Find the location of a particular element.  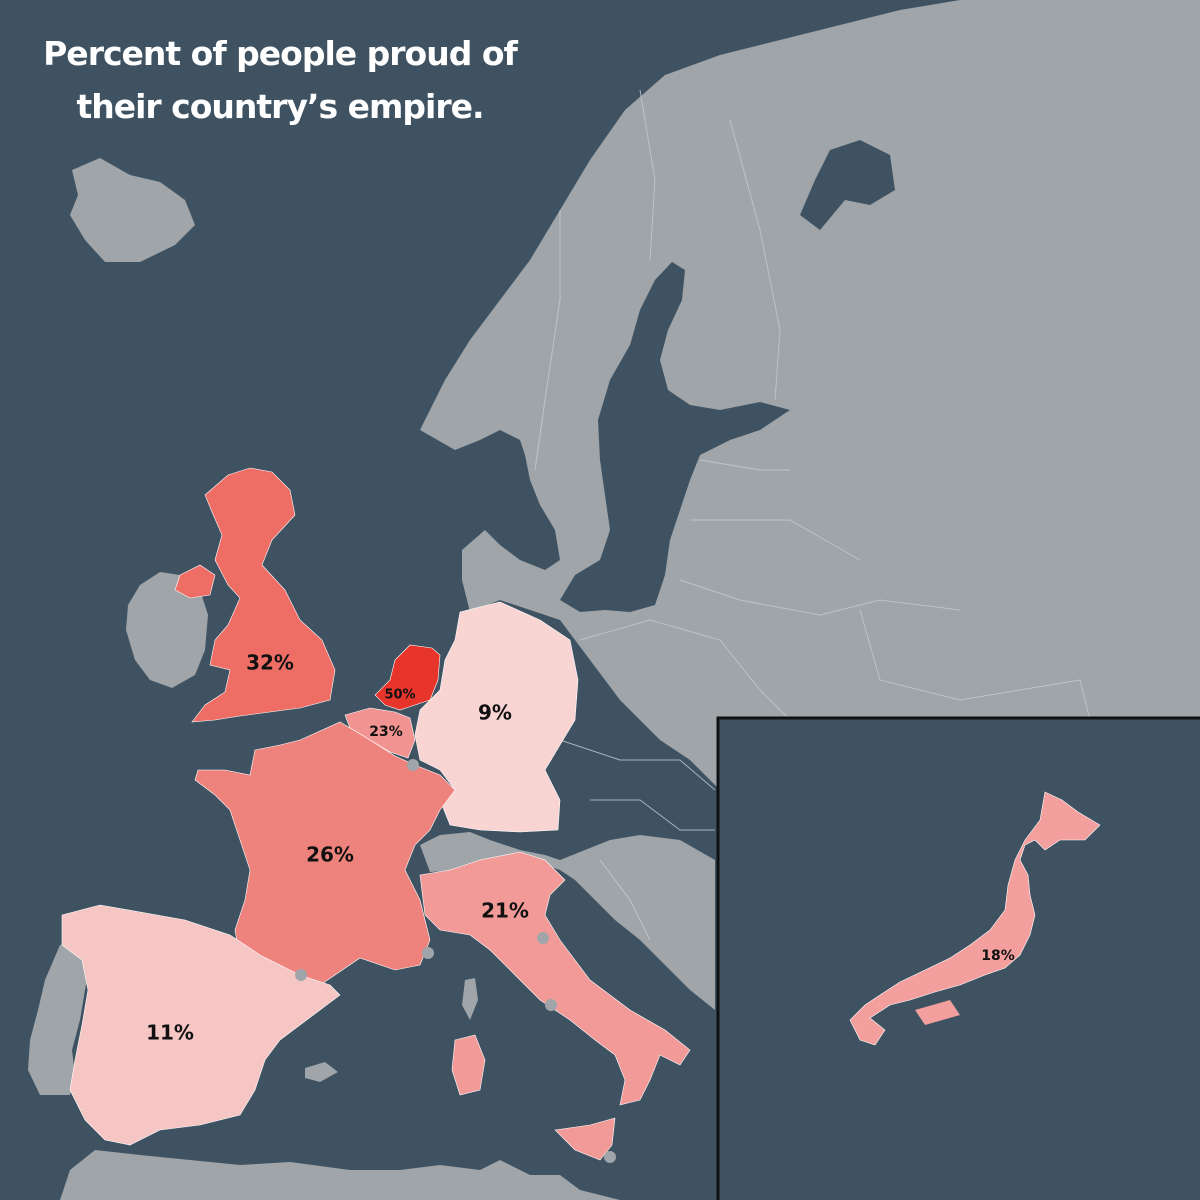

iceland is located at coordinates (132, 210).